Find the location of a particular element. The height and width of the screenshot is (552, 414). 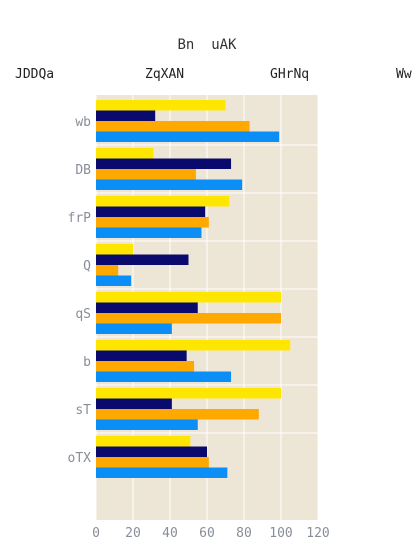

category-label-sT: sT is located at coordinates (83, 410).